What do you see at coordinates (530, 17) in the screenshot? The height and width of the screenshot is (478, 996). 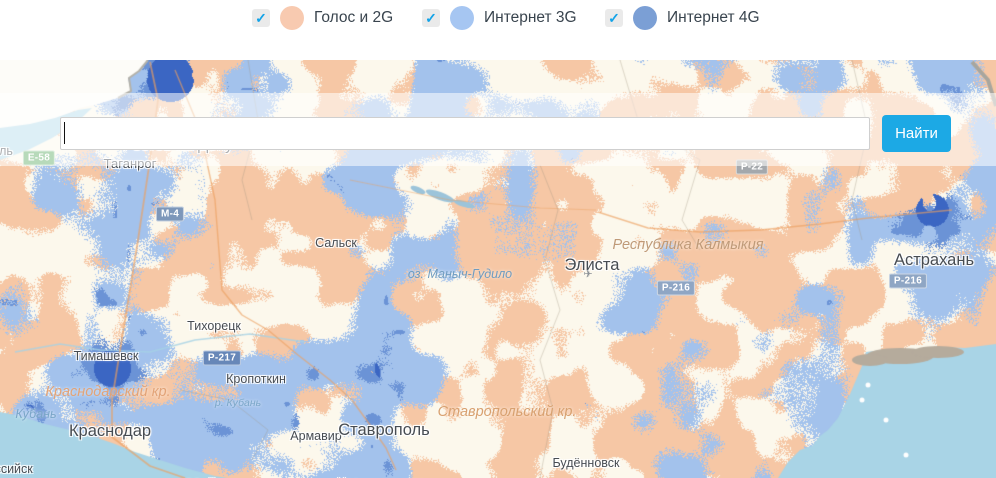 I see `legend-label: Интернет 3G` at bounding box center [530, 17].